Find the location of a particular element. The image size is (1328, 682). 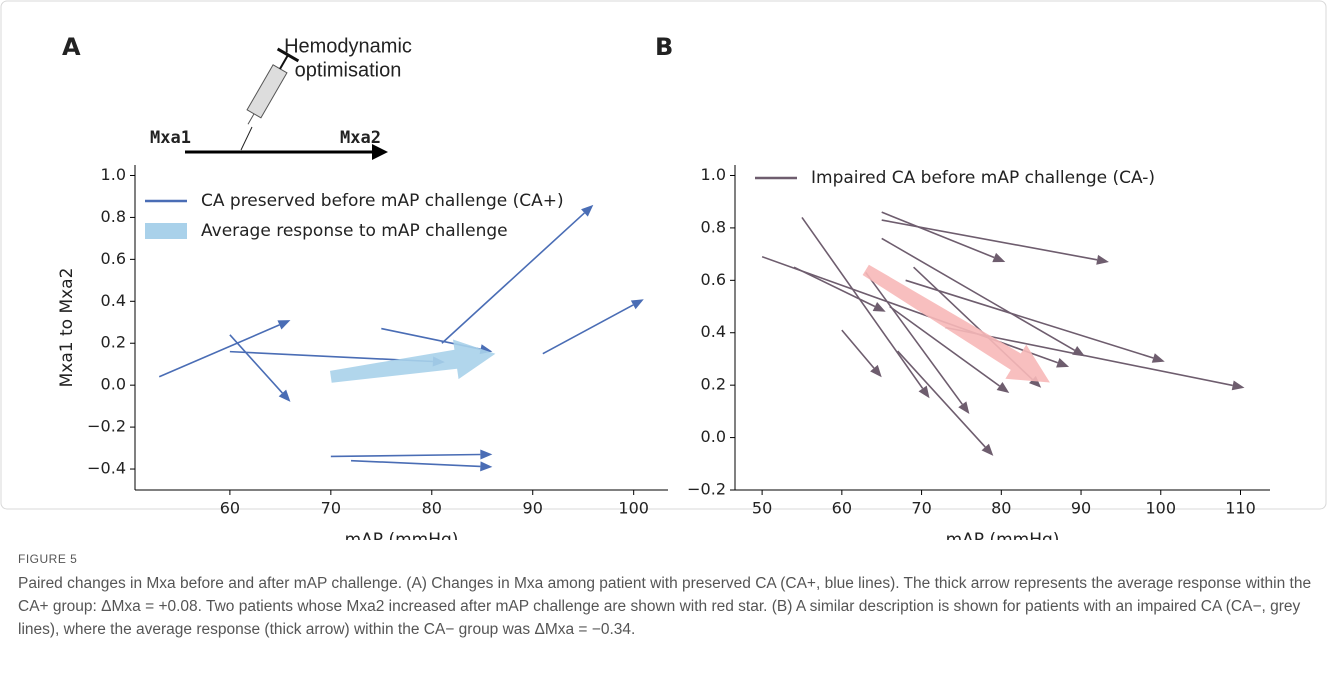

x-tick-label: 50 is located at coordinates (762, 508).